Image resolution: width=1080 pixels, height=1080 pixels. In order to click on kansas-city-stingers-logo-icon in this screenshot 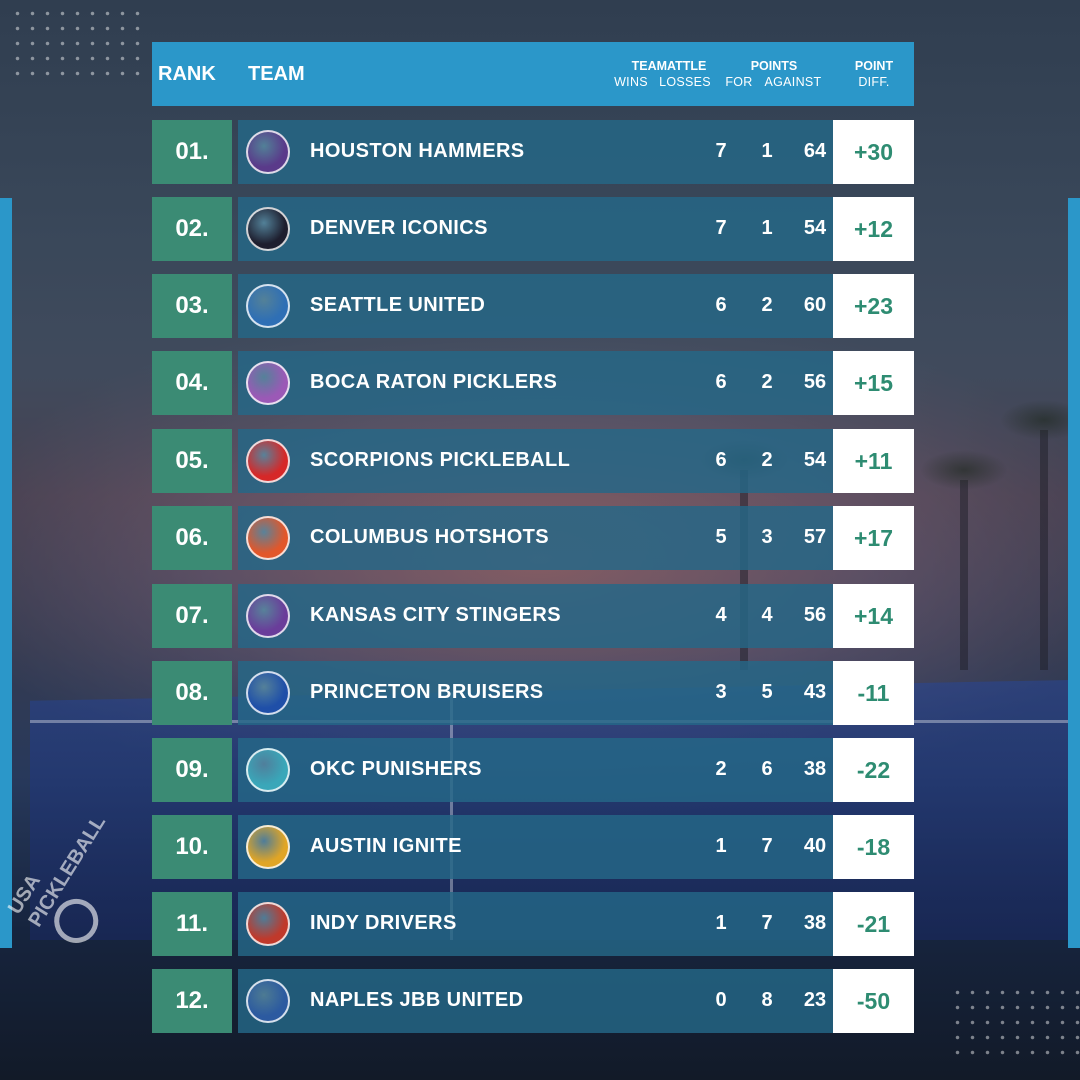, I will do `click(268, 616)`.